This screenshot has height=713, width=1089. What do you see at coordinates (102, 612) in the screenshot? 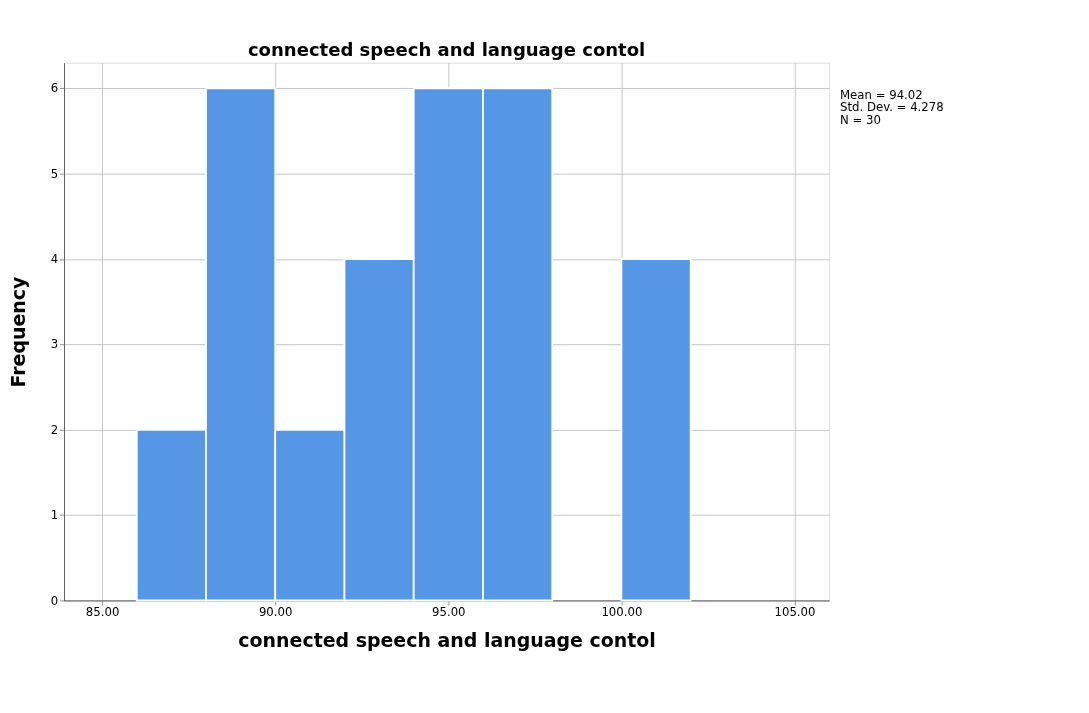
I see `x-tick-label: 85.00` at bounding box center [102, 612].